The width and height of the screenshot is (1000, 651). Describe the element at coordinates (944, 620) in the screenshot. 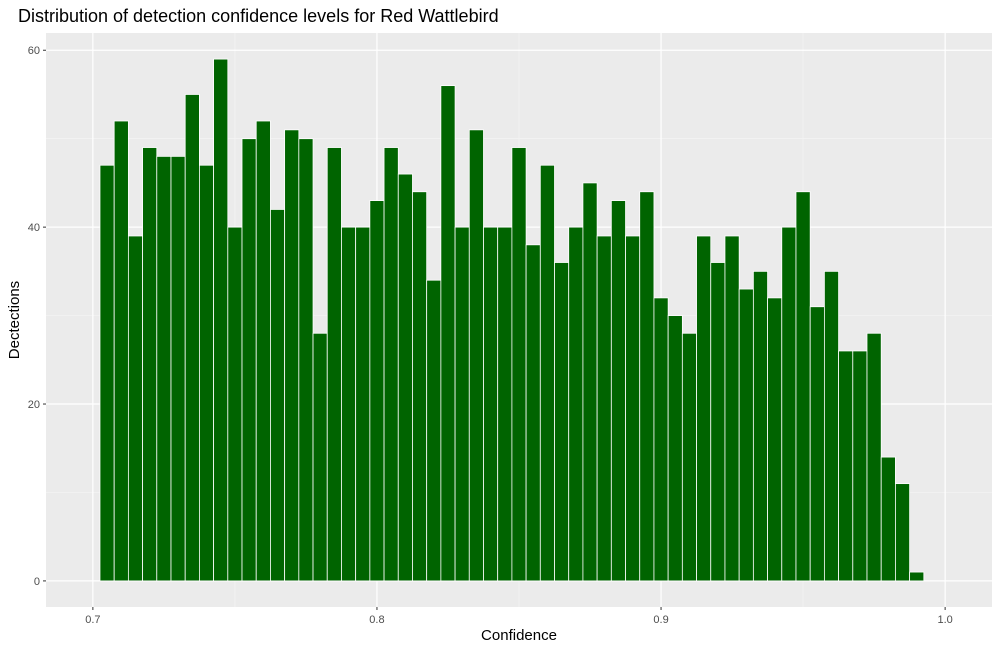

I see `x-tick-label: 1.0` at that location.